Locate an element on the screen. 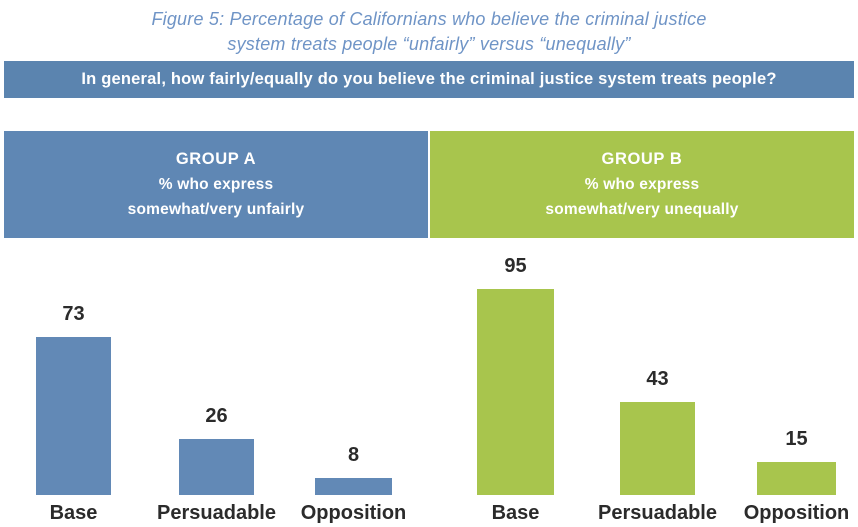  bar-group-a-opposition: 8 Opposition is located at coordinates (354, 383).